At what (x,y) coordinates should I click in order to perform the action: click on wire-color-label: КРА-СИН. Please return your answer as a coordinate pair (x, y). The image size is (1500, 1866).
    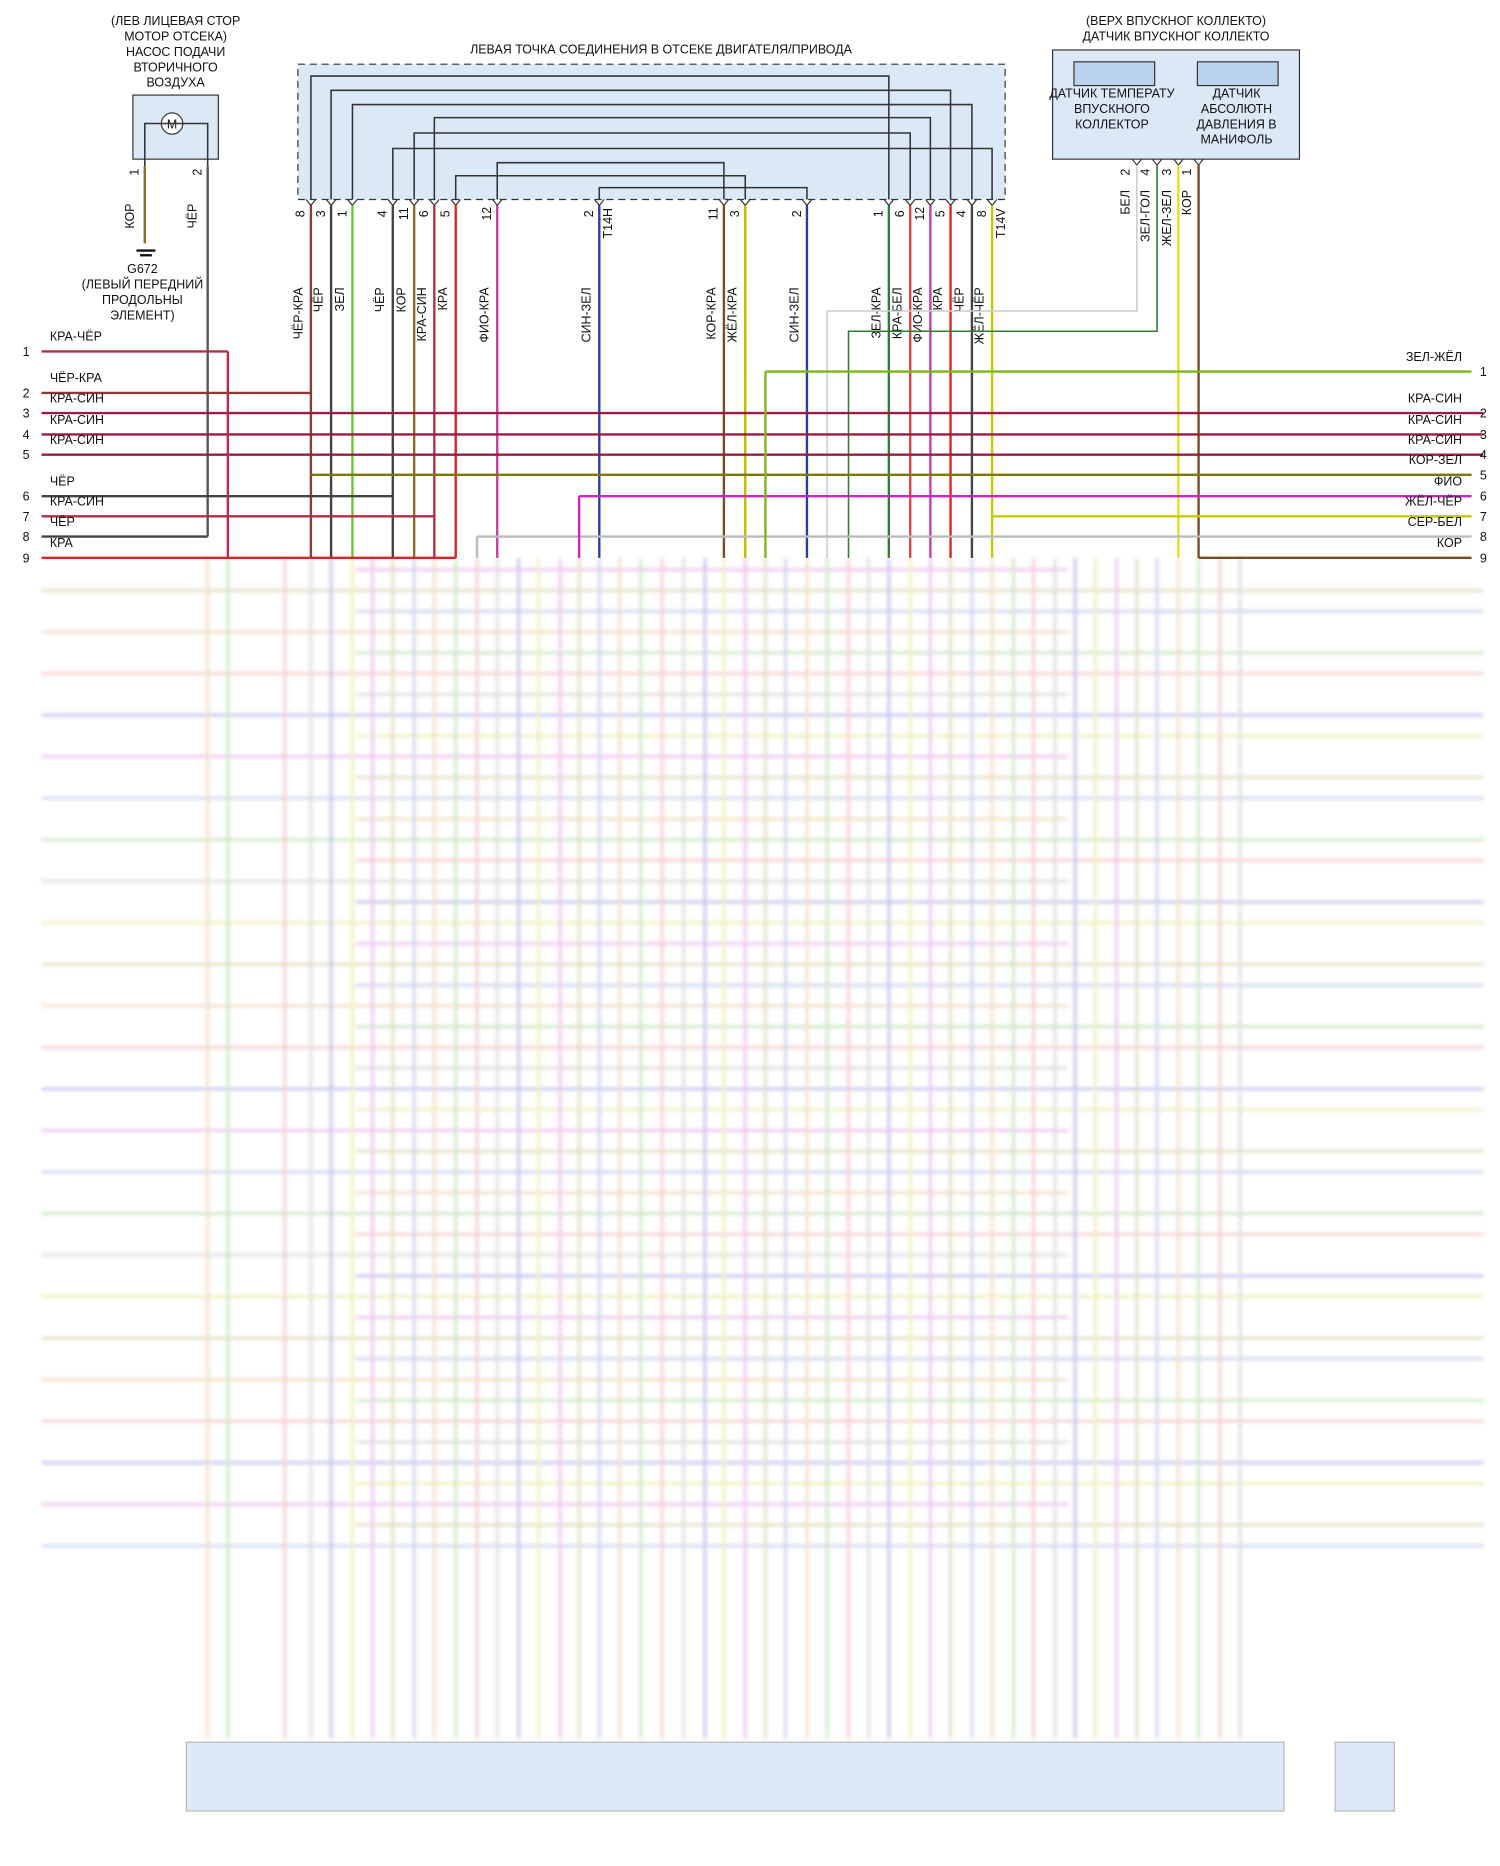
    Looking at the image, I should click on (422, 314).